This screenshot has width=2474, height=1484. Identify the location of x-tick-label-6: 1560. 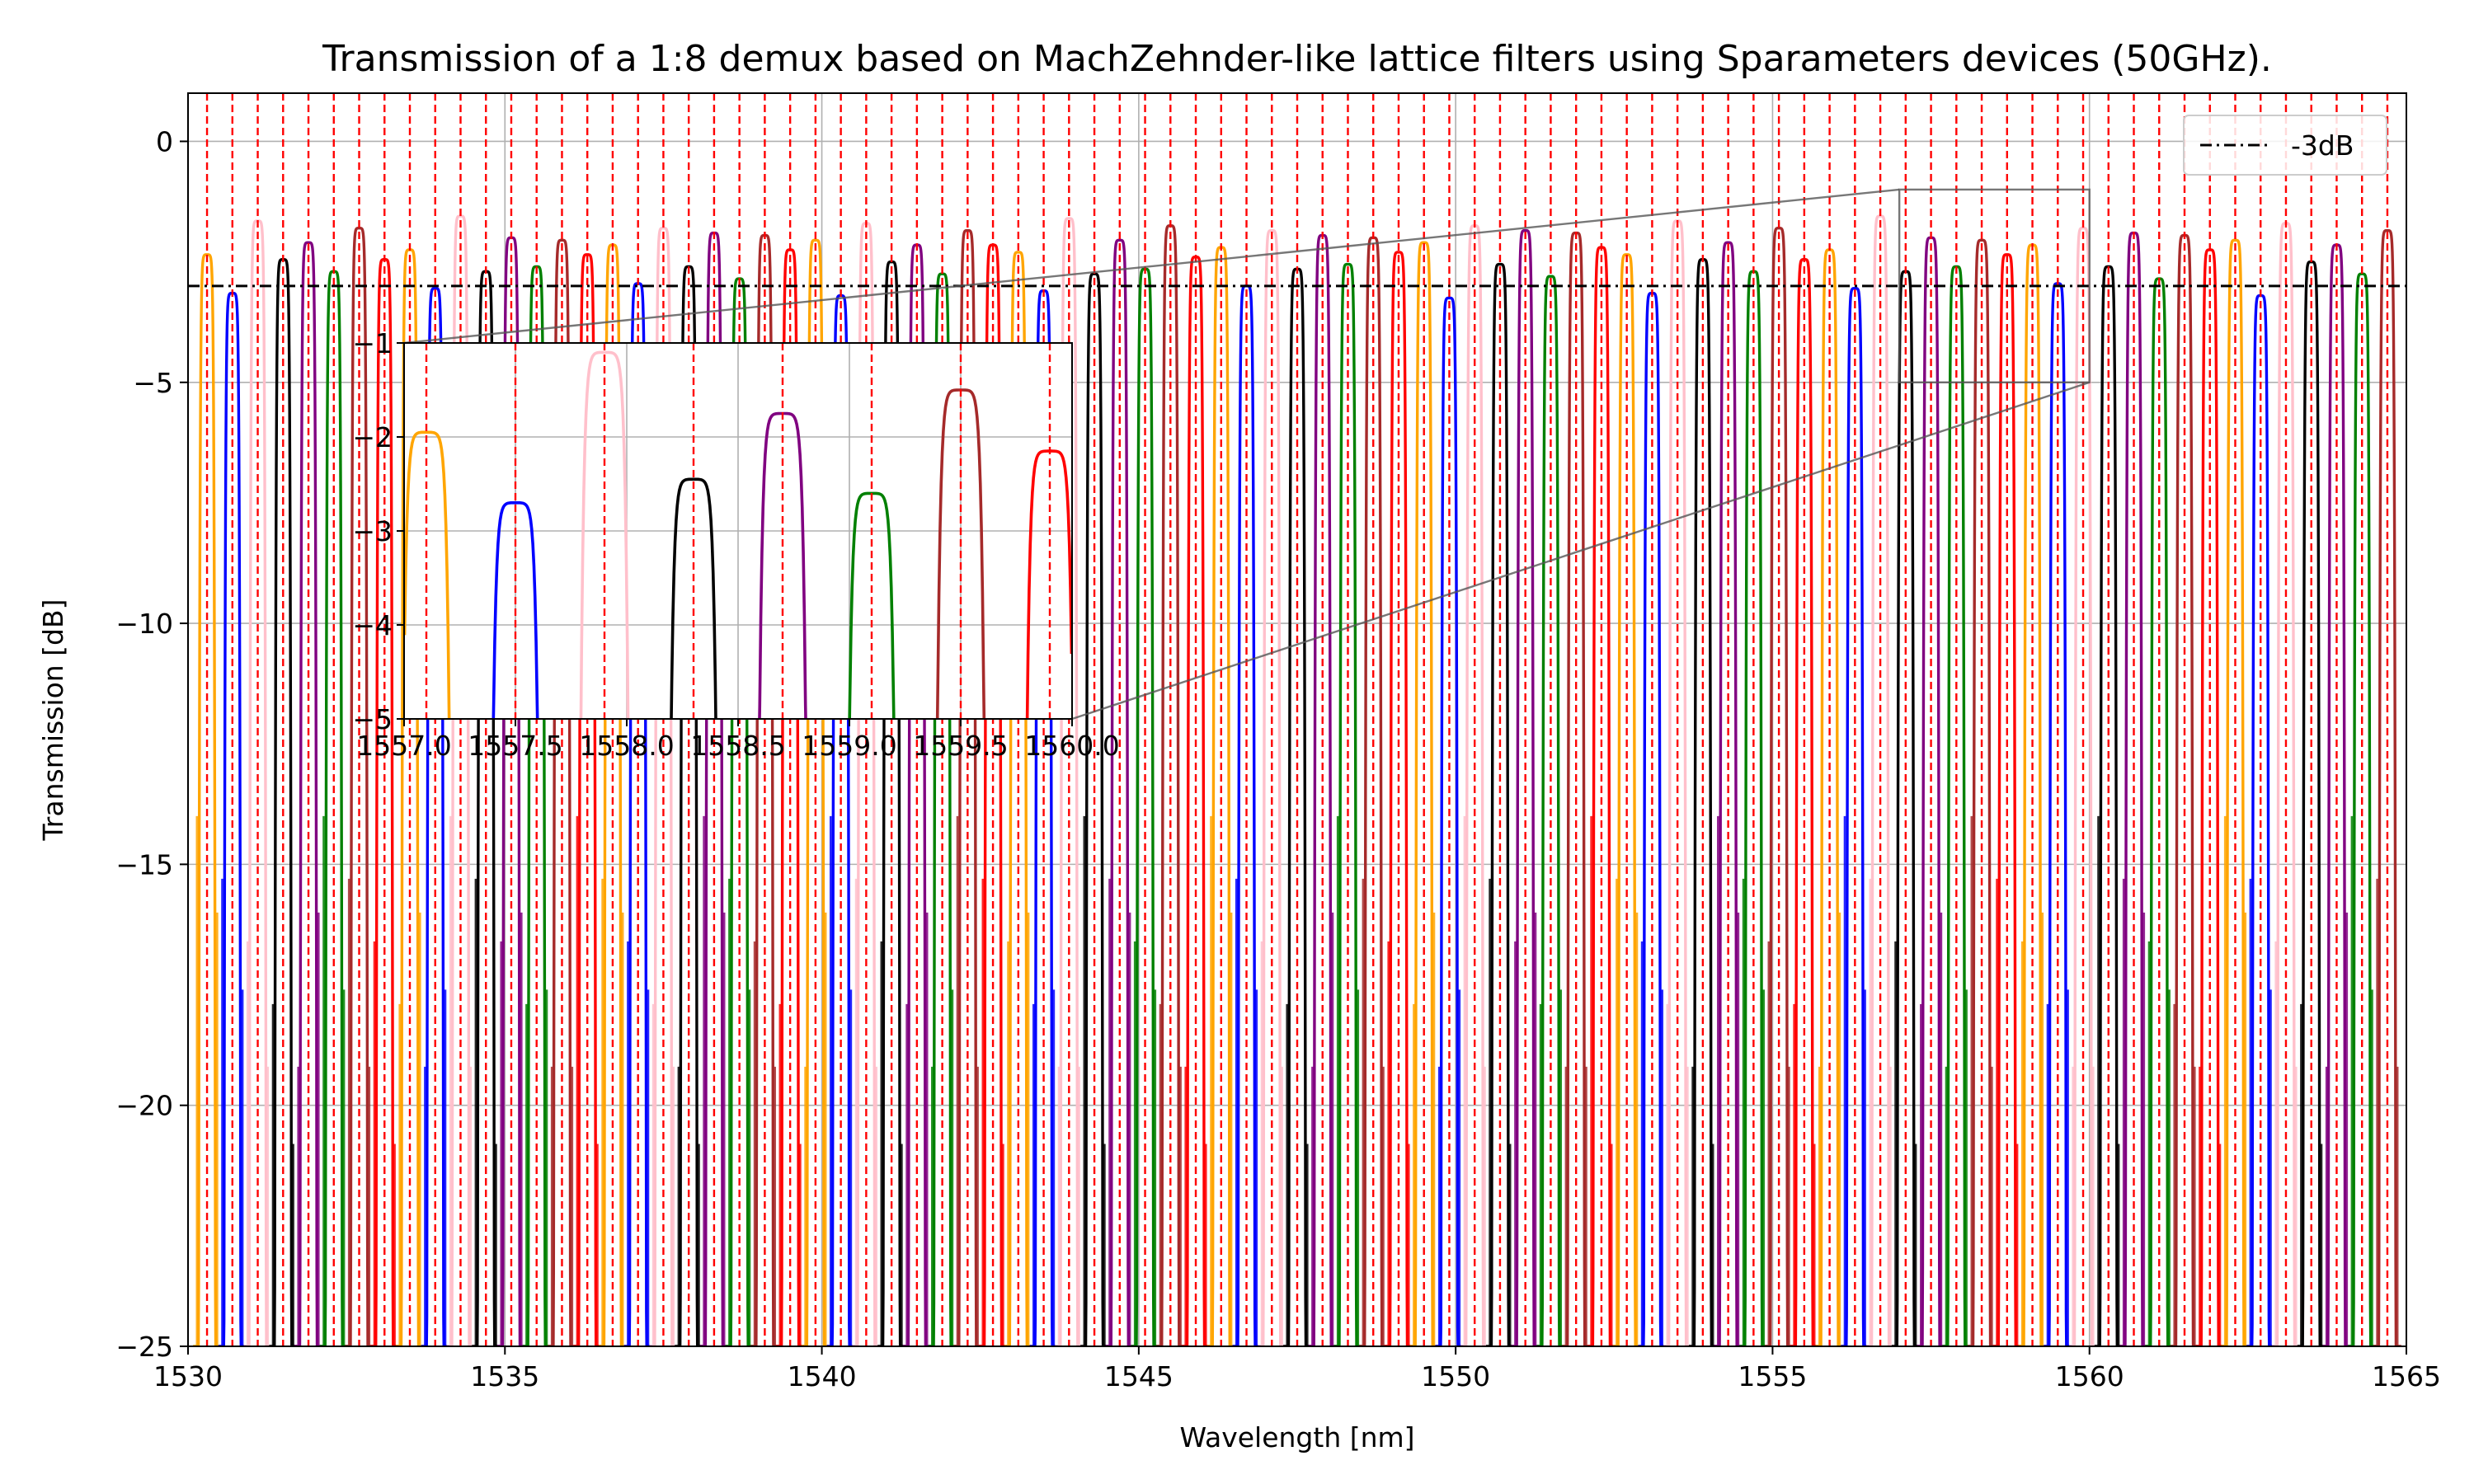
(2089, 1376).